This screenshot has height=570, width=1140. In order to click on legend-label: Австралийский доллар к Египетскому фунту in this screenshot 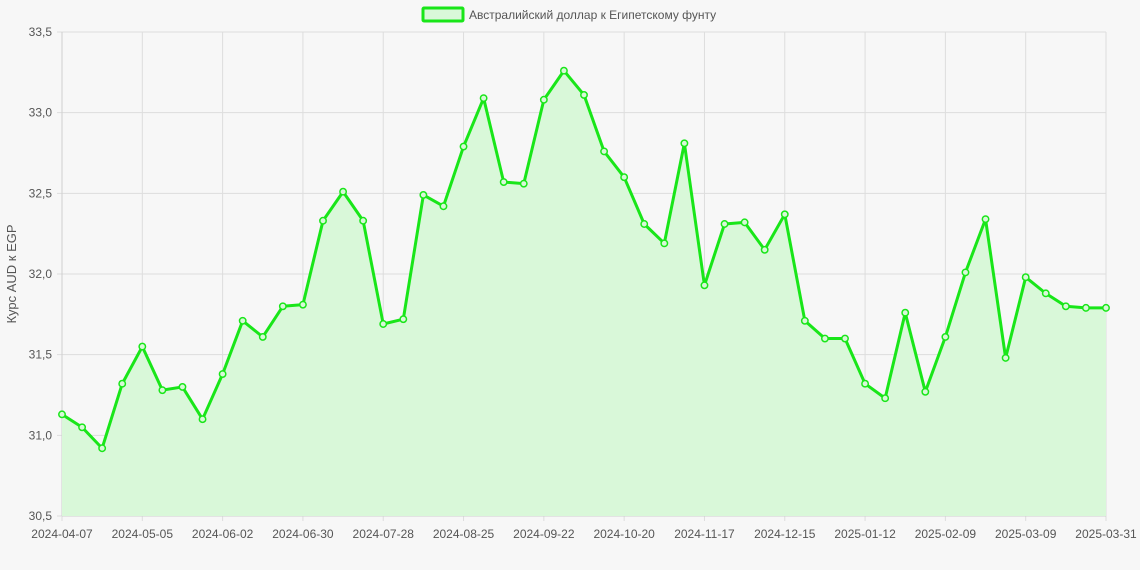, I will do `click(592, 15)`.